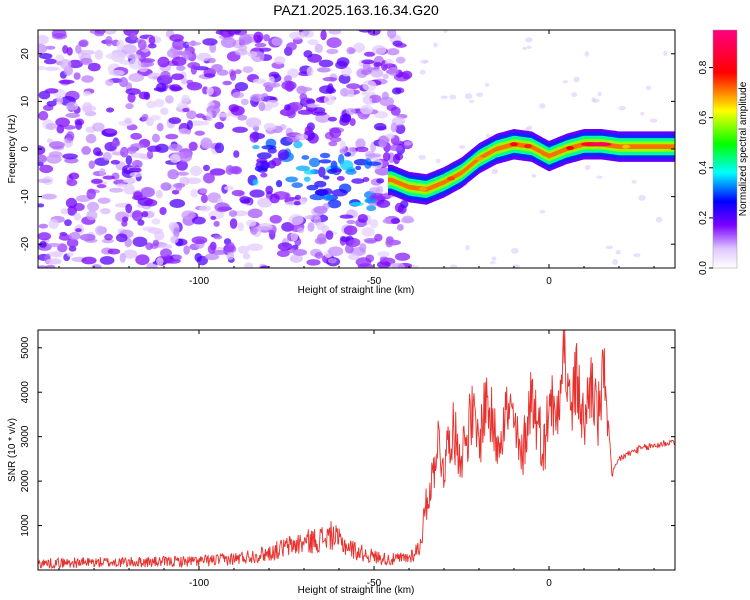 The width and height of the screenshot is (750, 600). I want to click on snr-y-axis-label: SNR (10 * v/v), so click(12, 450).